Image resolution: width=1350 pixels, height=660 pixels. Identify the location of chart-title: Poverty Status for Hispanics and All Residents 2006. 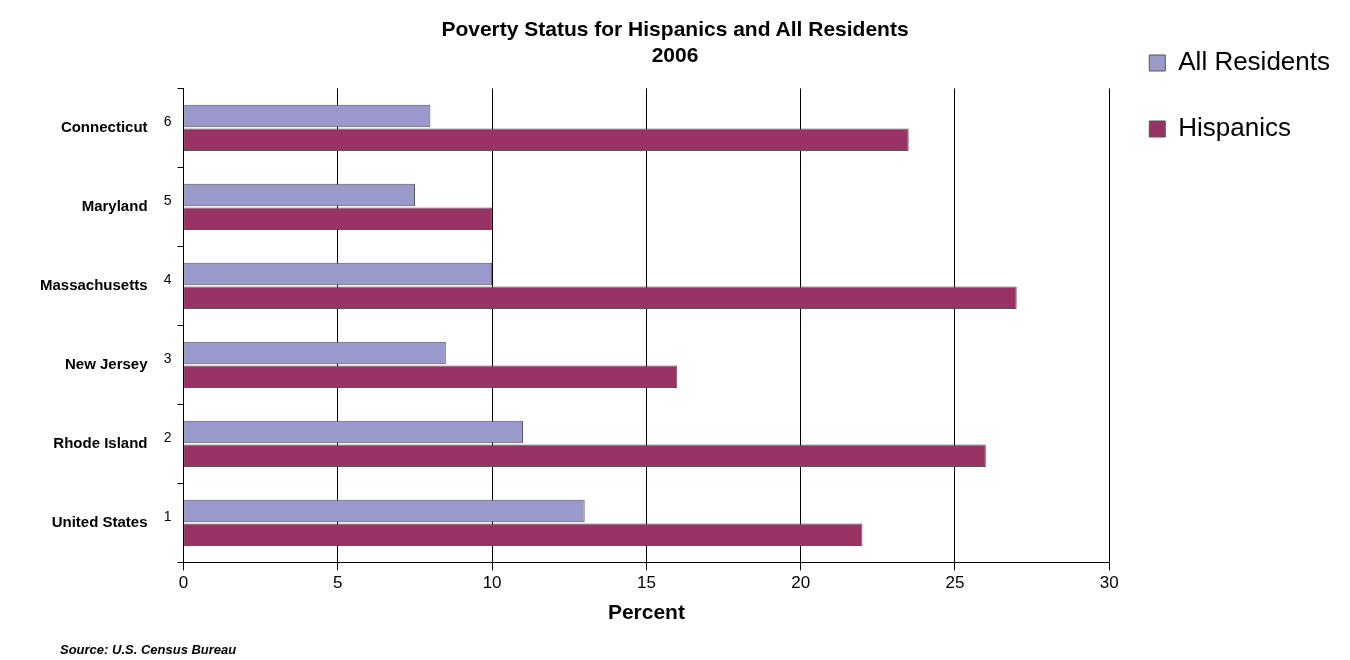
(675, 41).